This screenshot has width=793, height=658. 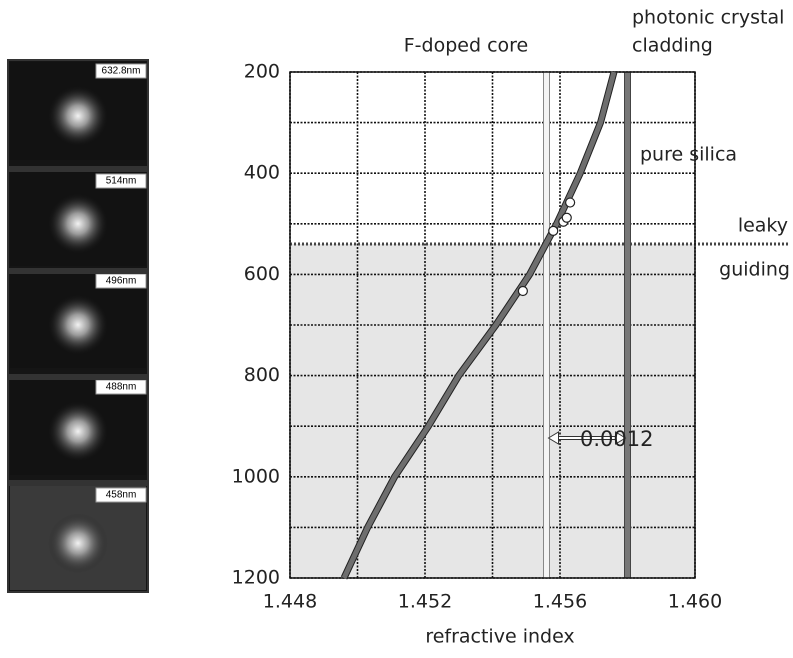 What do you see at coordinates (763, 226) in the screenshot?
I see `annotation: leaky` at bounding box center [763, 226].